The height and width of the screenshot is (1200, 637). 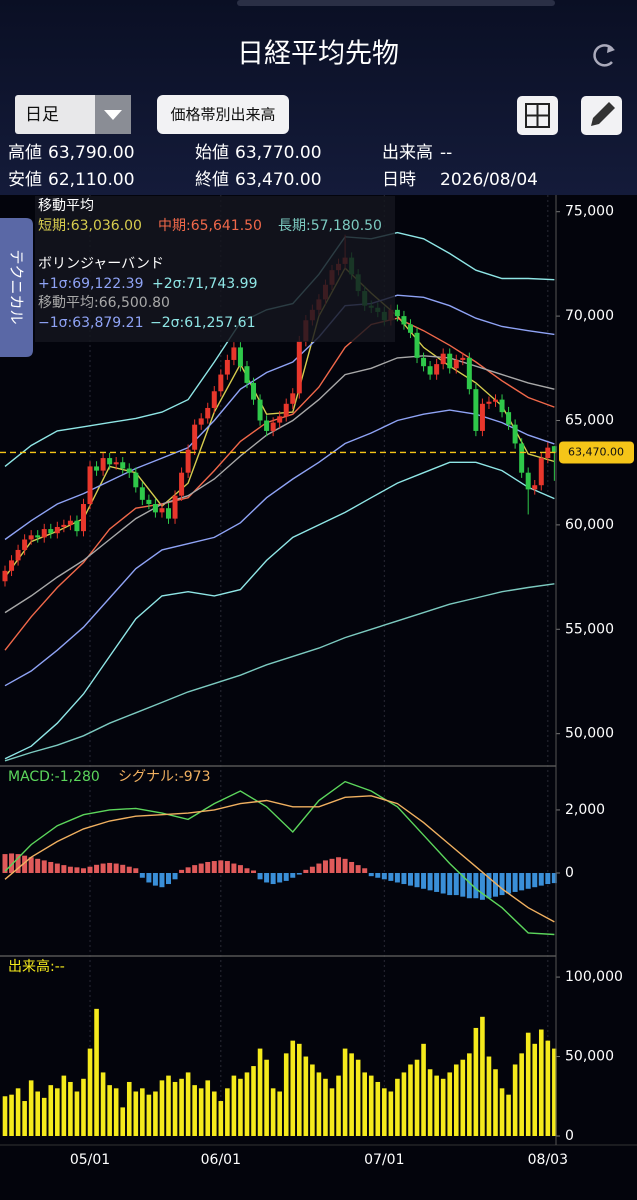 I want to click on y-tick-label: 0, so click(x=569, y=873).